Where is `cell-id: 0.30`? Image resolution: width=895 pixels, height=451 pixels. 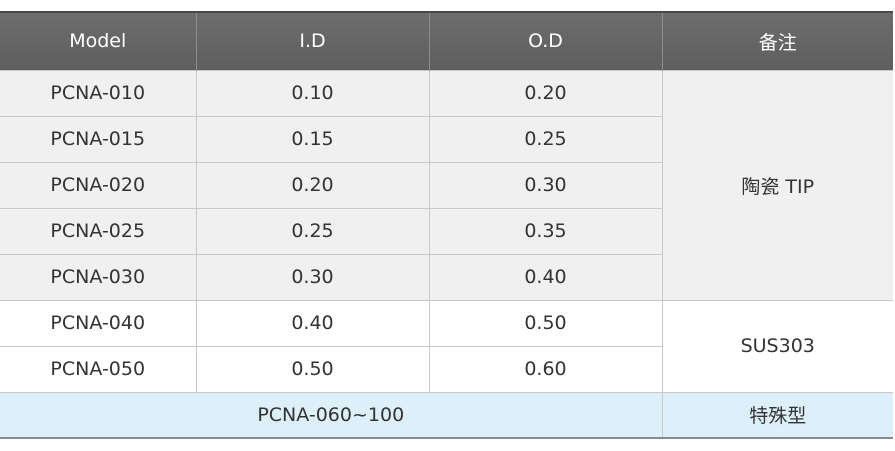
cell-id: 0.30 is located at coordinates (312, 277).